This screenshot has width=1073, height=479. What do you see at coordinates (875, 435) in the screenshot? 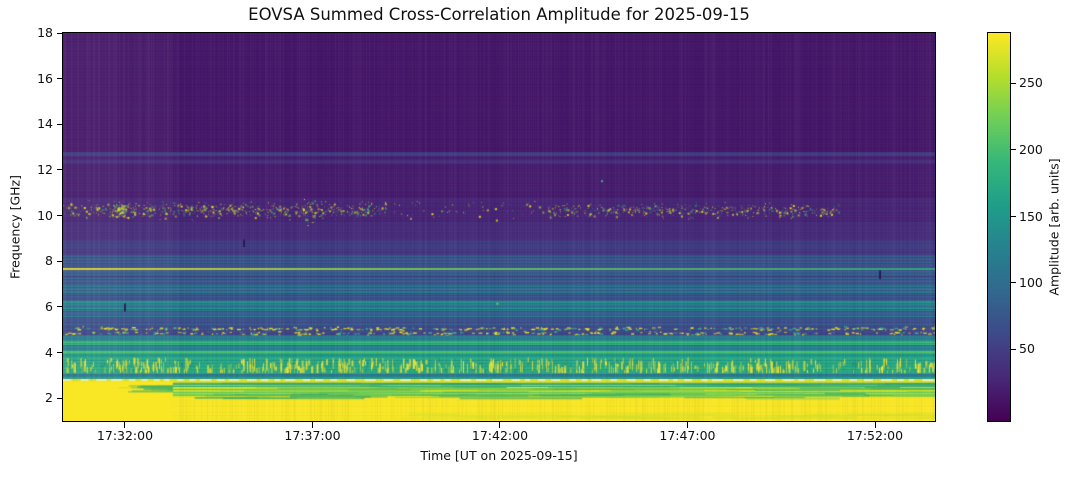
I see `x-tick-label: 17:52:00` at bounding box center [875, 435].